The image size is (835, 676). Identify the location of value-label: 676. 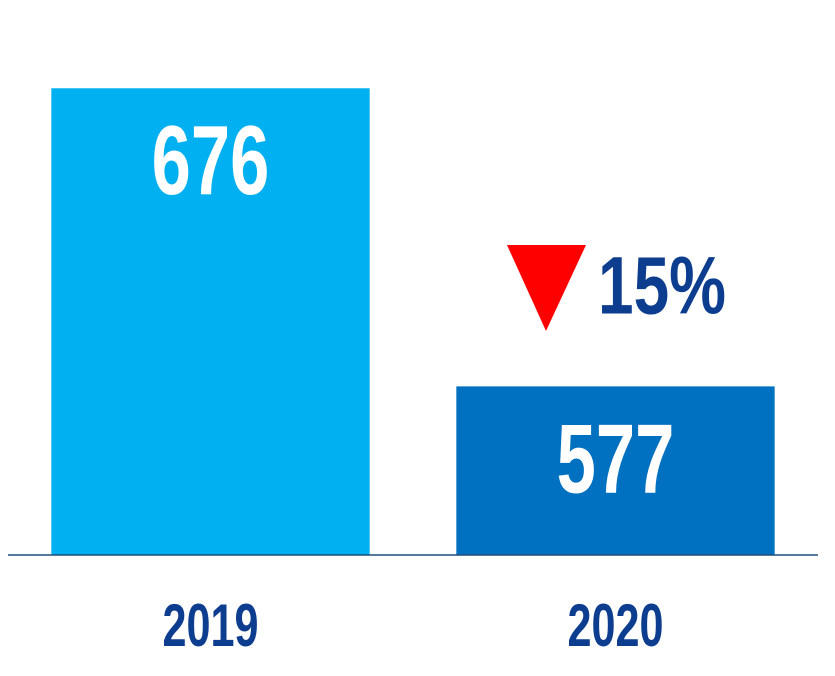
(211, 161).